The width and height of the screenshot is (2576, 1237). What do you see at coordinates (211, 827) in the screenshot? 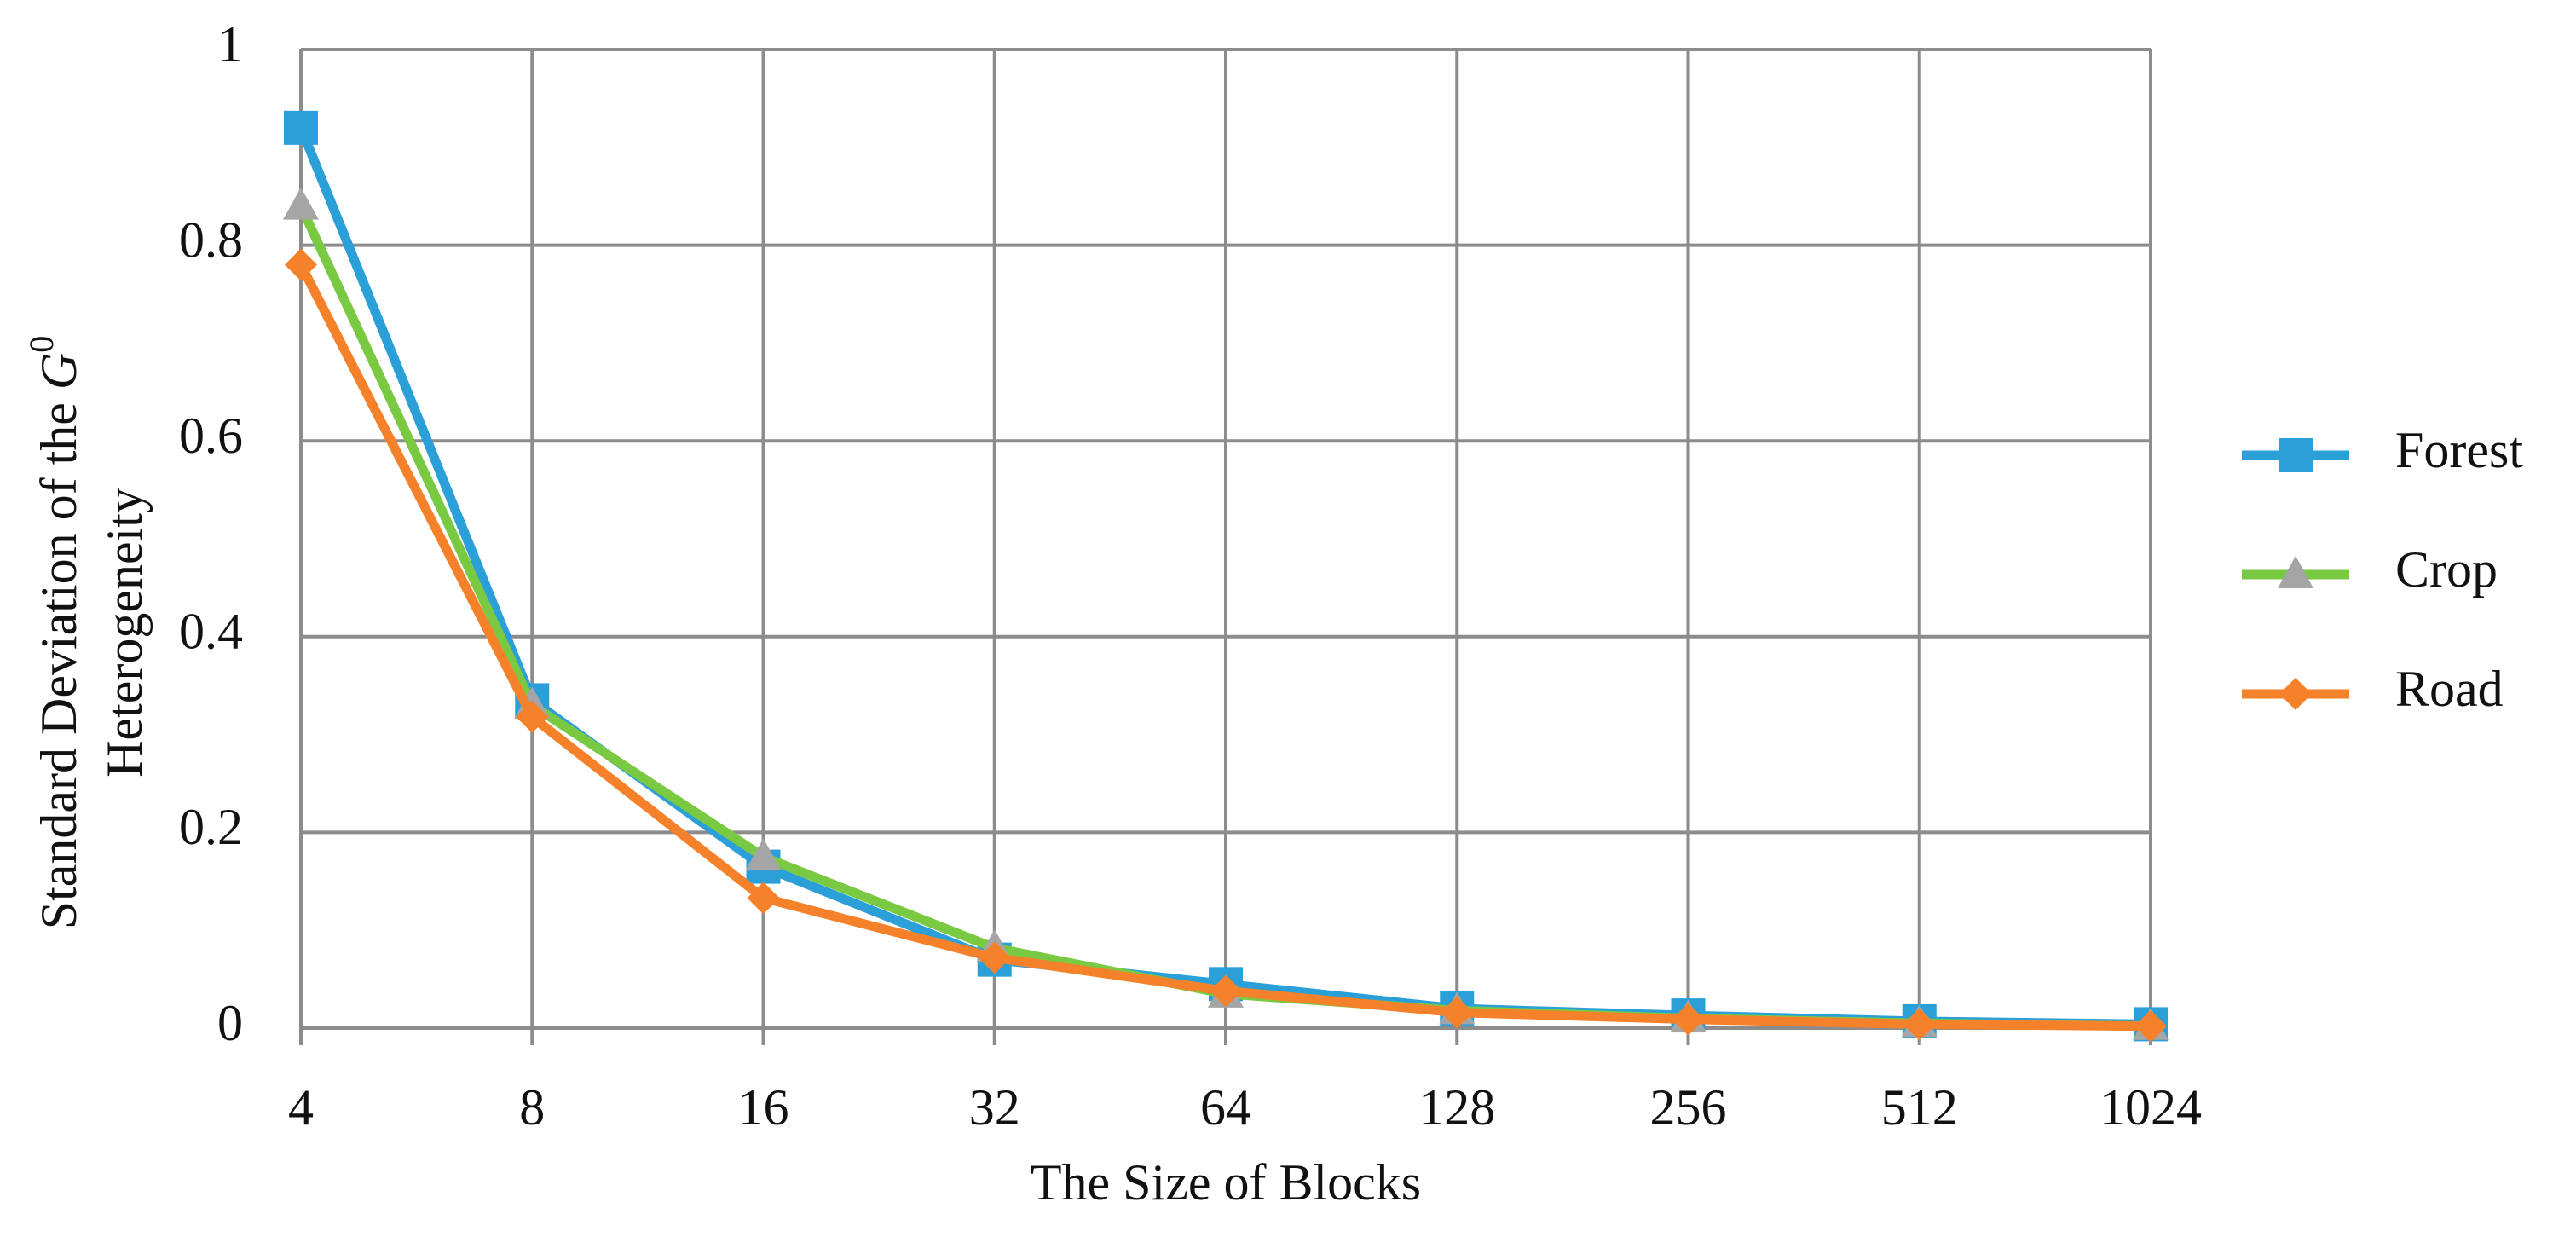
I see `y-tick-label: 0.2` at bounding box center [211, 827].